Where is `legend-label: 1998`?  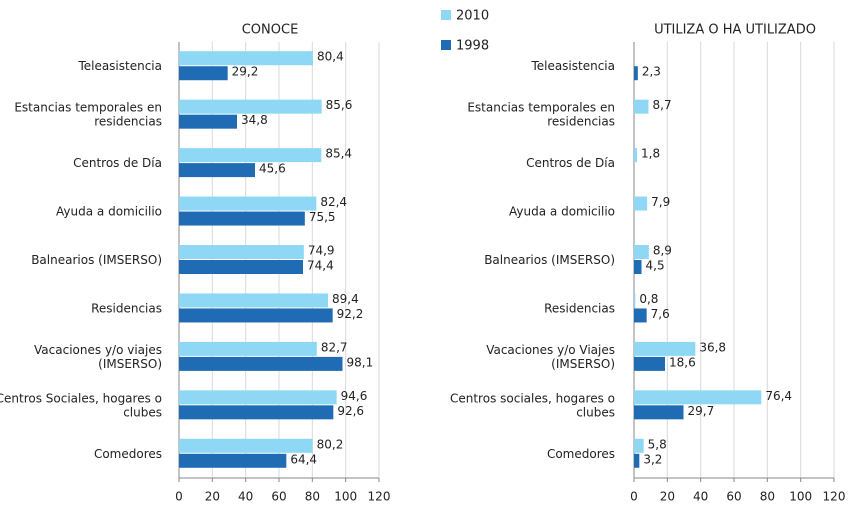
legend-label: 1998 is located at coordinates (472, 46).